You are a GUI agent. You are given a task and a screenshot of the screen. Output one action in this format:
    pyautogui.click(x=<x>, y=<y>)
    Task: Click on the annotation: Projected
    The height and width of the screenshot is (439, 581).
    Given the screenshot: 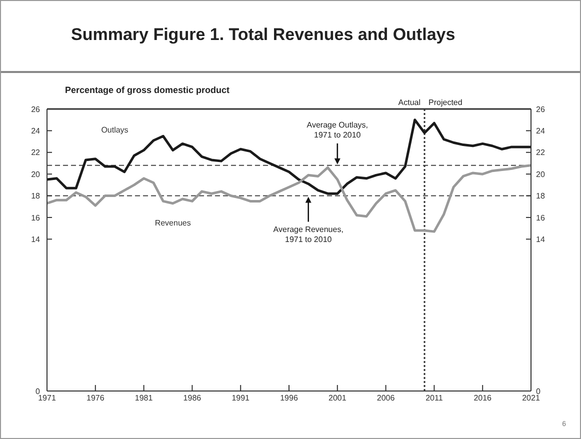 What is the action you would take?
    pyautogui.click(x=445, y=102)
    